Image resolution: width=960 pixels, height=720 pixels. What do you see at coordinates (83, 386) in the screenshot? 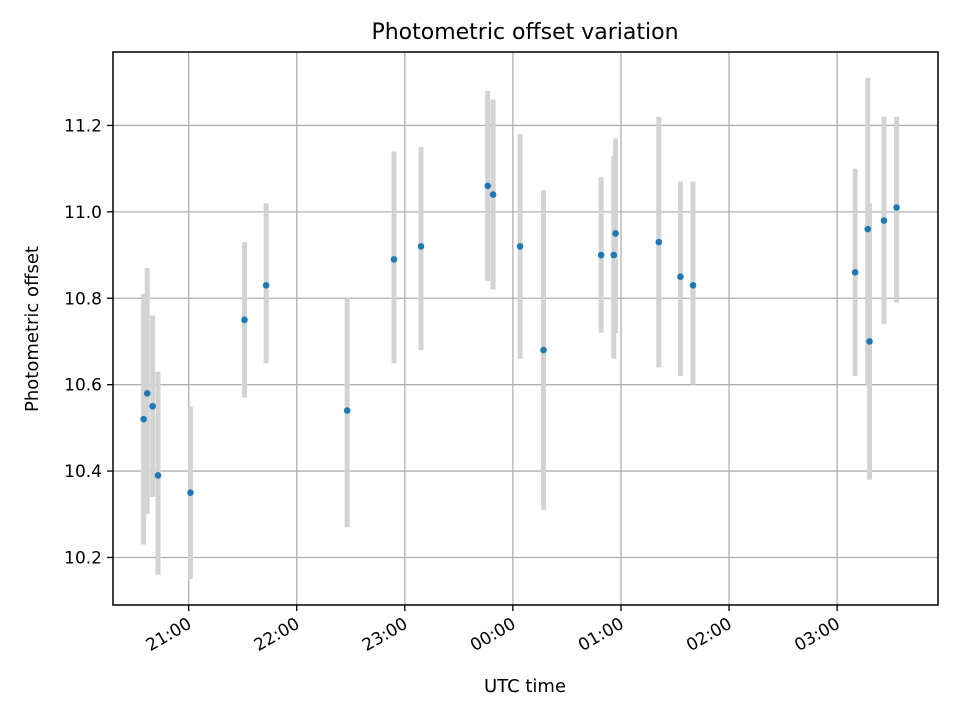
I see `y-tick-label: 10.6` at bounding box center [83, 386].